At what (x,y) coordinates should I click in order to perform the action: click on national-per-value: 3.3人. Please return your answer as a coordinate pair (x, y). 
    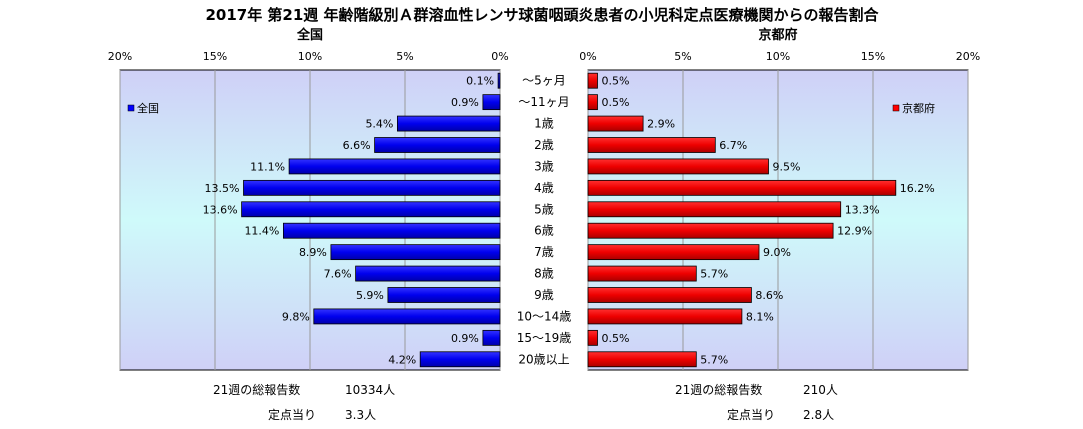
    Looking at the image, I should click on (360, 415).